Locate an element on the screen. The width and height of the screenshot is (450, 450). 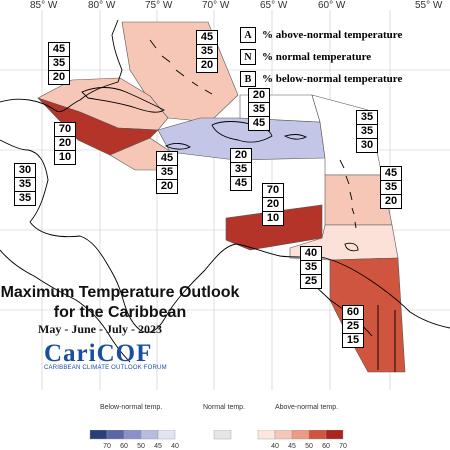
prob-box-hispaniola-north: 20 35 45 is located at coordinates (259, 109).